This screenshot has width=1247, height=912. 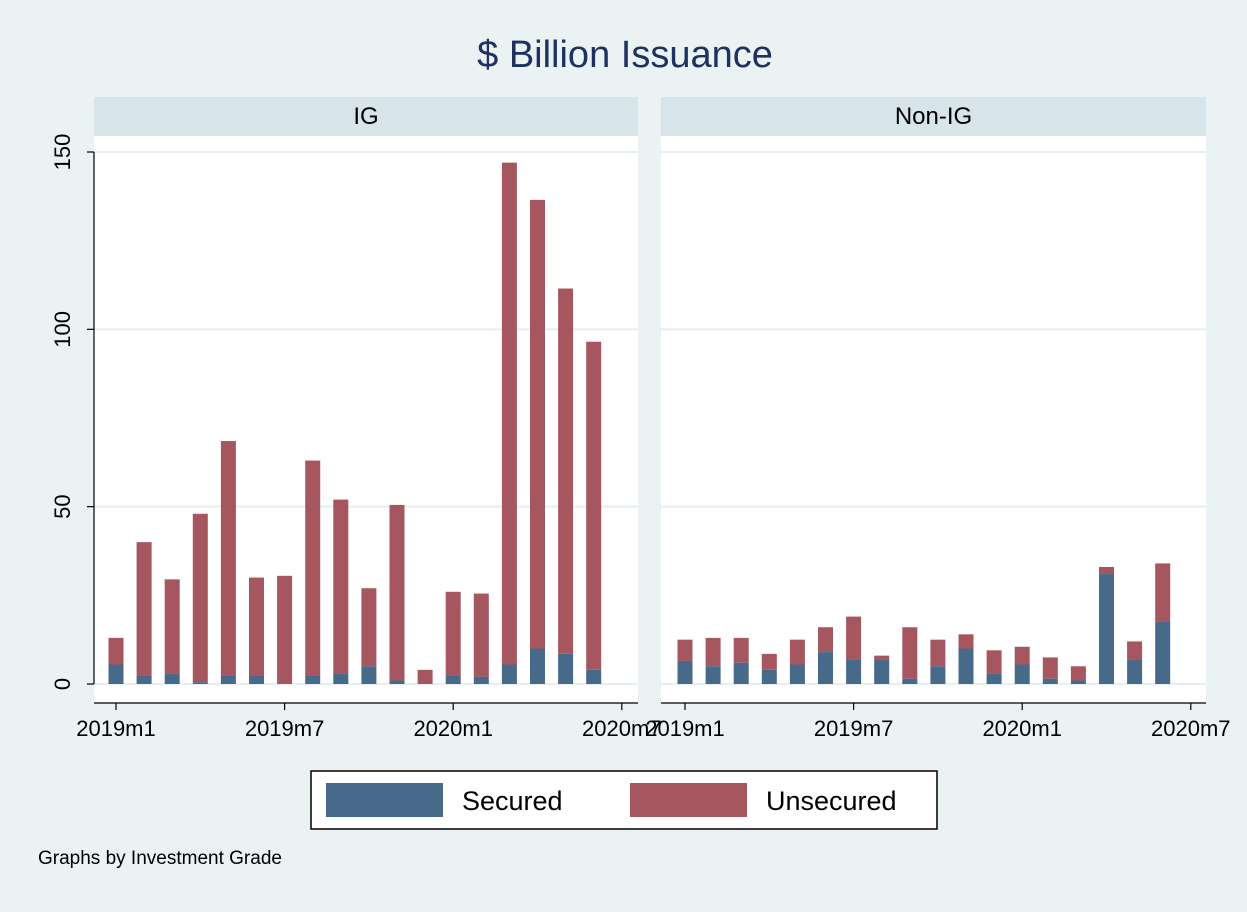 What do you see at coordinates (537, 424) in the screenshot?
I see `bar-unsecured-ig-2020m4` at bounding box center [537, 424].